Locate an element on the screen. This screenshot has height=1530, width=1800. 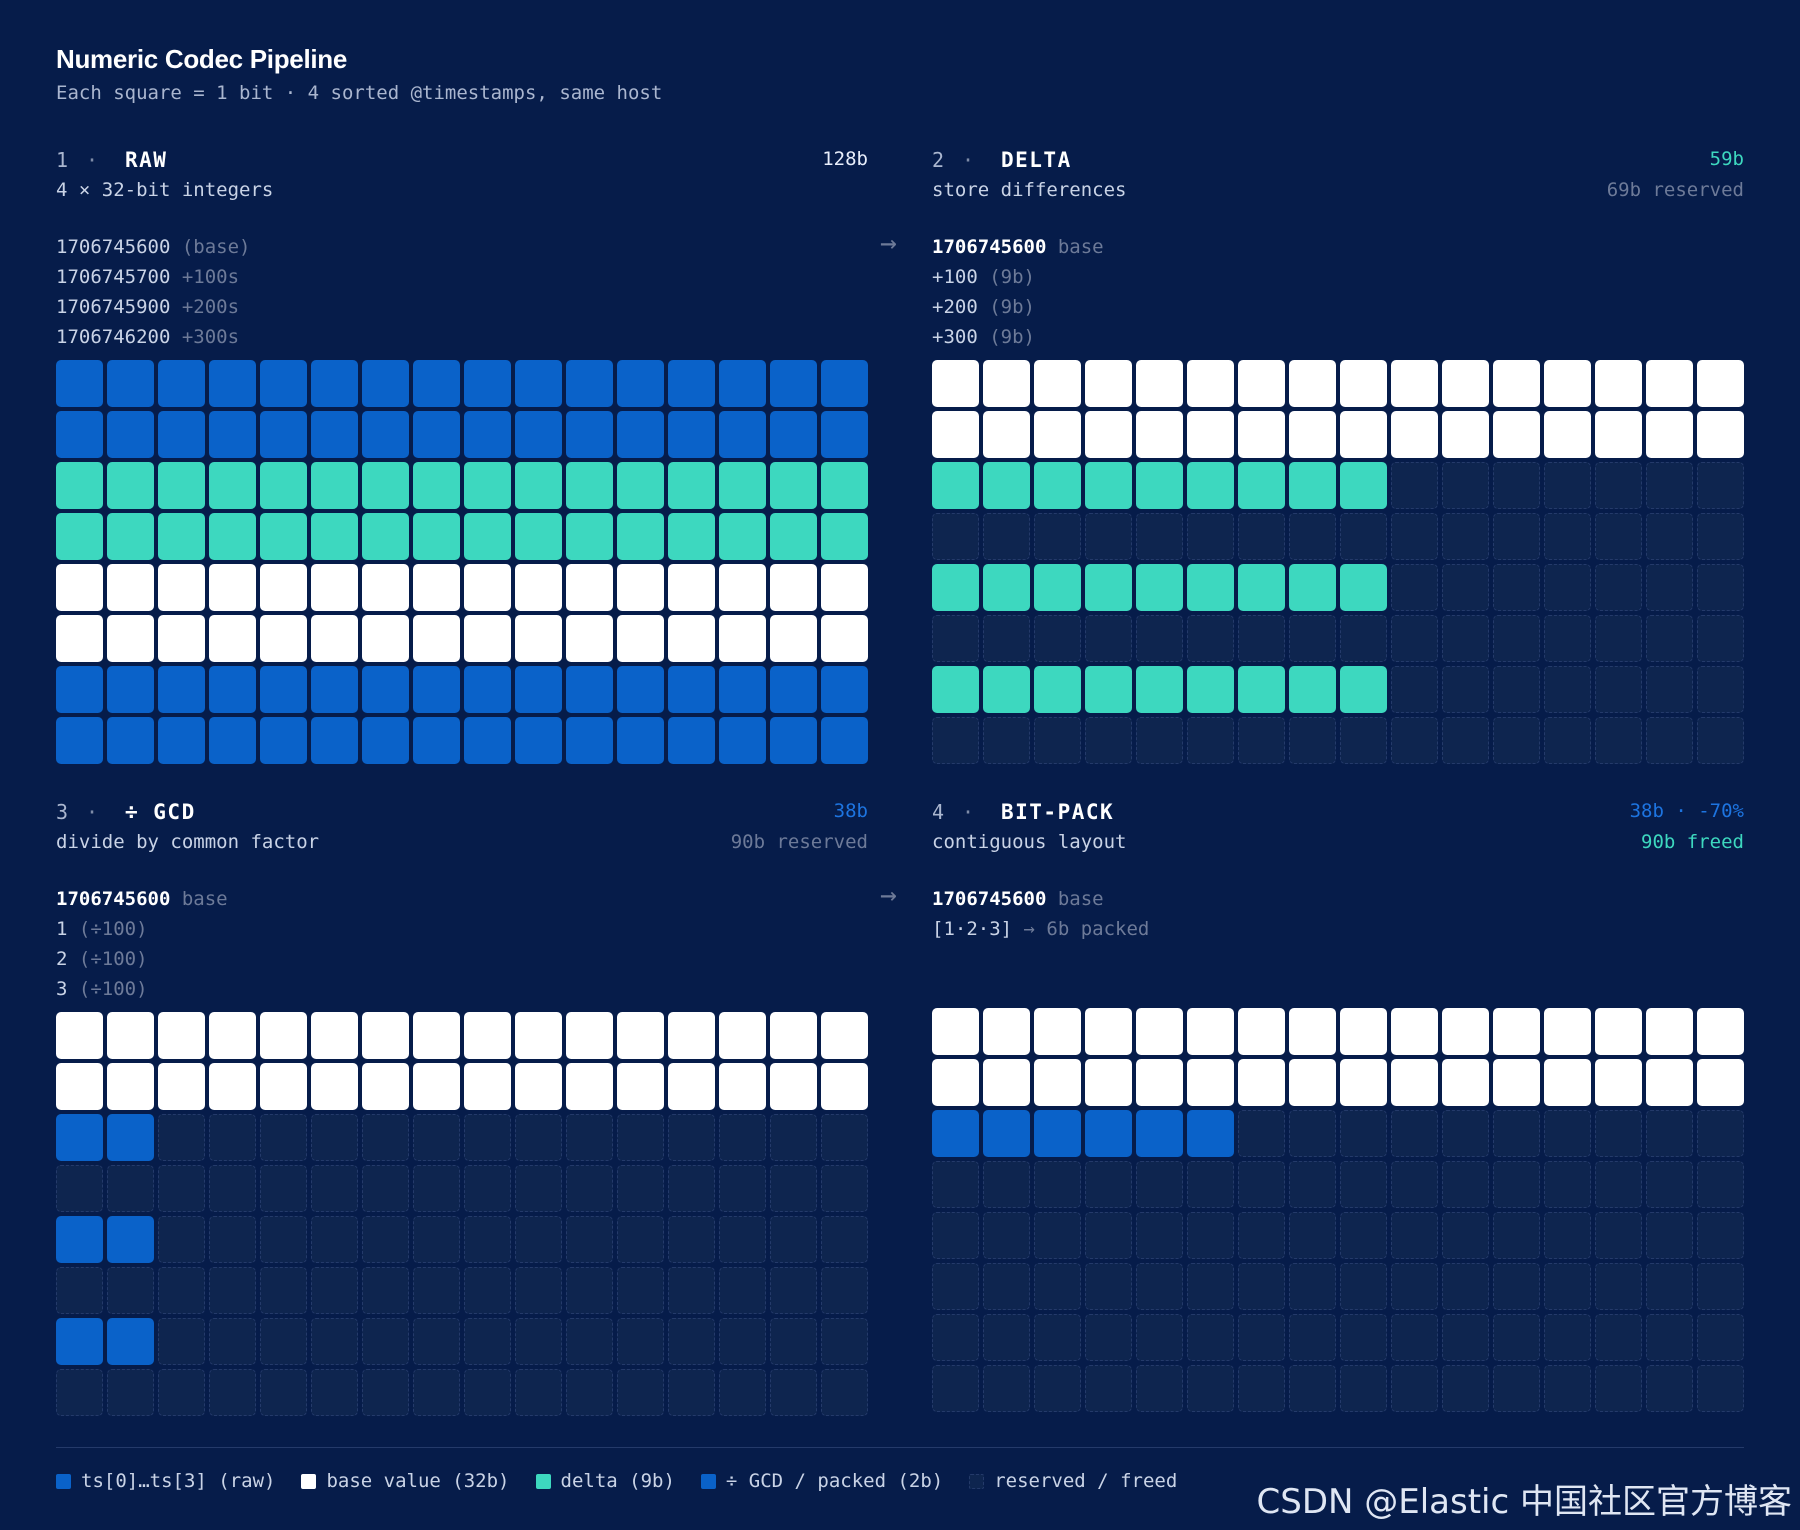
bit-cell-gcd is located at coordinates (1108, 1133).